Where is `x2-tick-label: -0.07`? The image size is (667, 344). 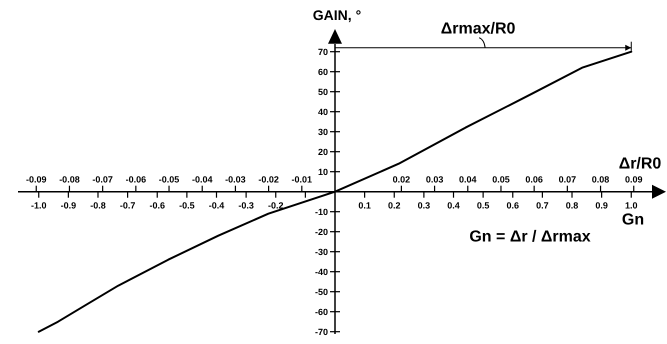
x2-tick-label: -0.07 is located at coordinates (102, 179).